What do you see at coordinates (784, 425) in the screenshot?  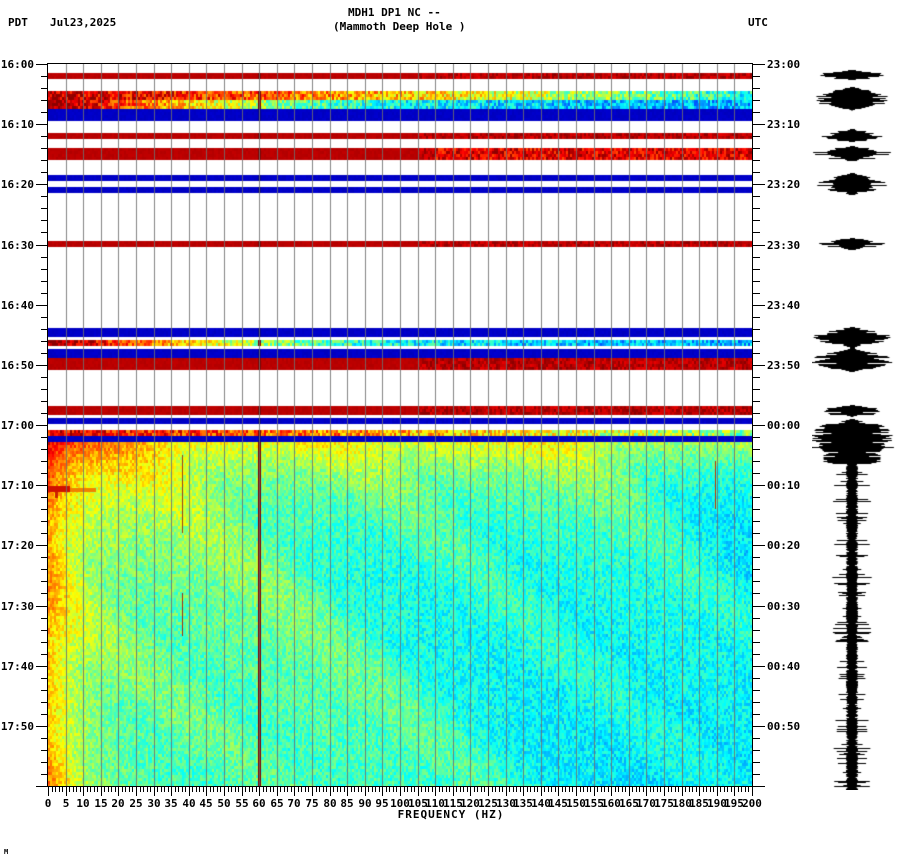 I see `time-label-right-6: 00:00` at bounding box center [784, 425].